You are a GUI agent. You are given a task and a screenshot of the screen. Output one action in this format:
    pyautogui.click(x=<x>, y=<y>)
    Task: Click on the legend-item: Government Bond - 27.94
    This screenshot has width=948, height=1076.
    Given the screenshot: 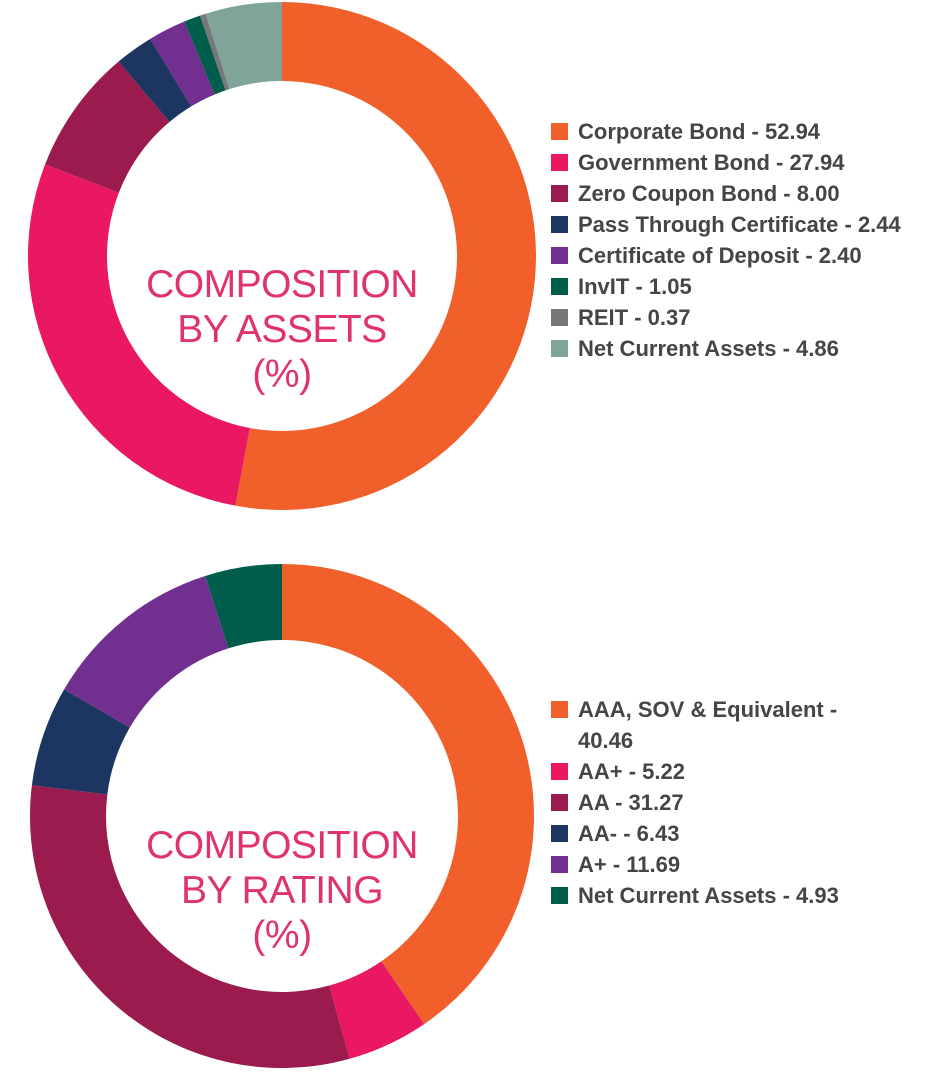 What is the action you would take?
    pyautogui.click(x=748, y=162)
    